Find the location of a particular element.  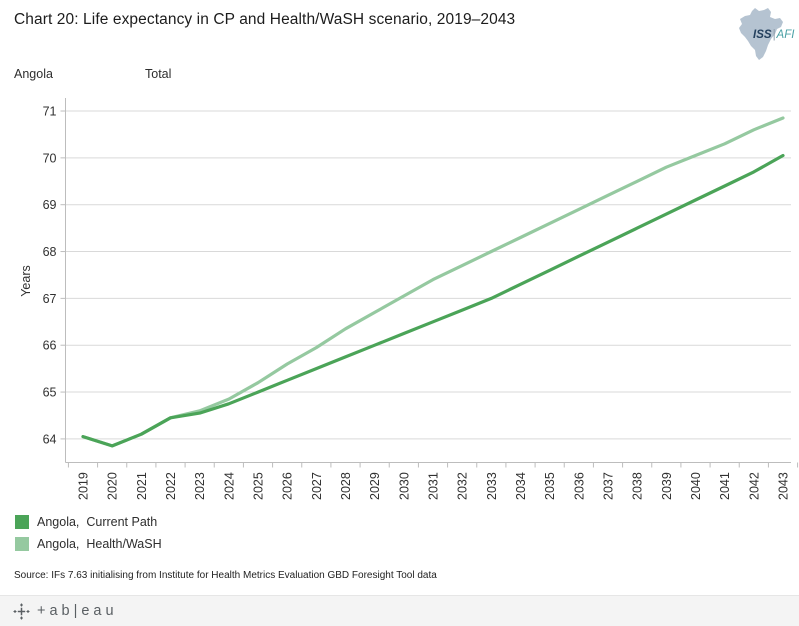

legend-item-current-path: Angola, Current Path is located at coordinates (88, 522).